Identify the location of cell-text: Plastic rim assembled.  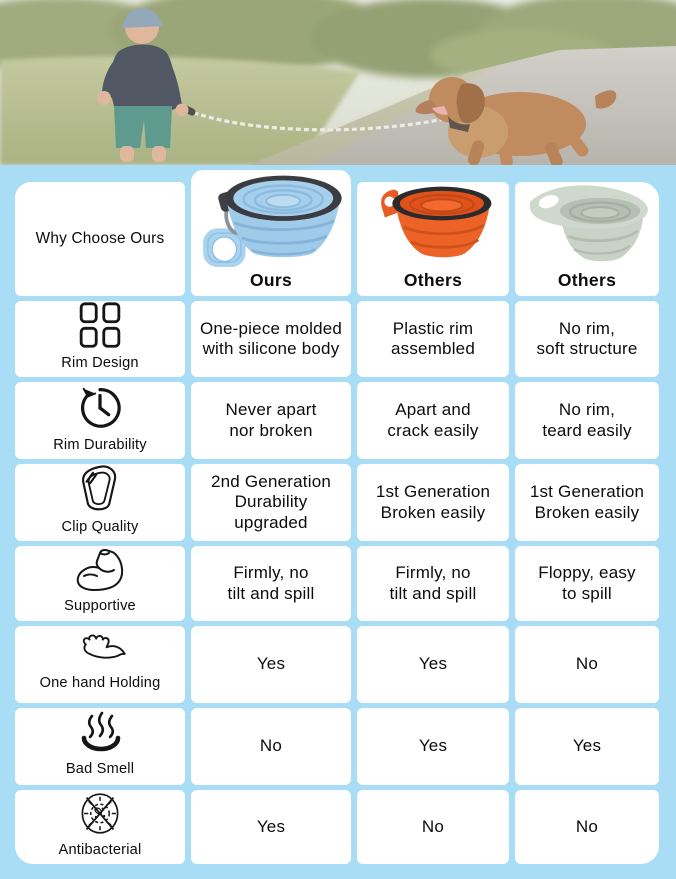
(432, 338).